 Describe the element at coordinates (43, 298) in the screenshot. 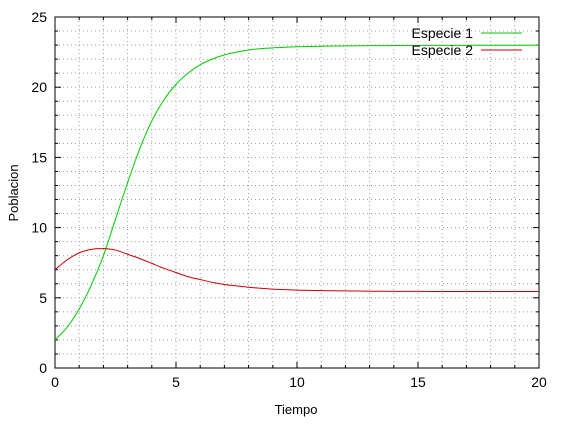

I see `y-tick-label: 5` at that location.